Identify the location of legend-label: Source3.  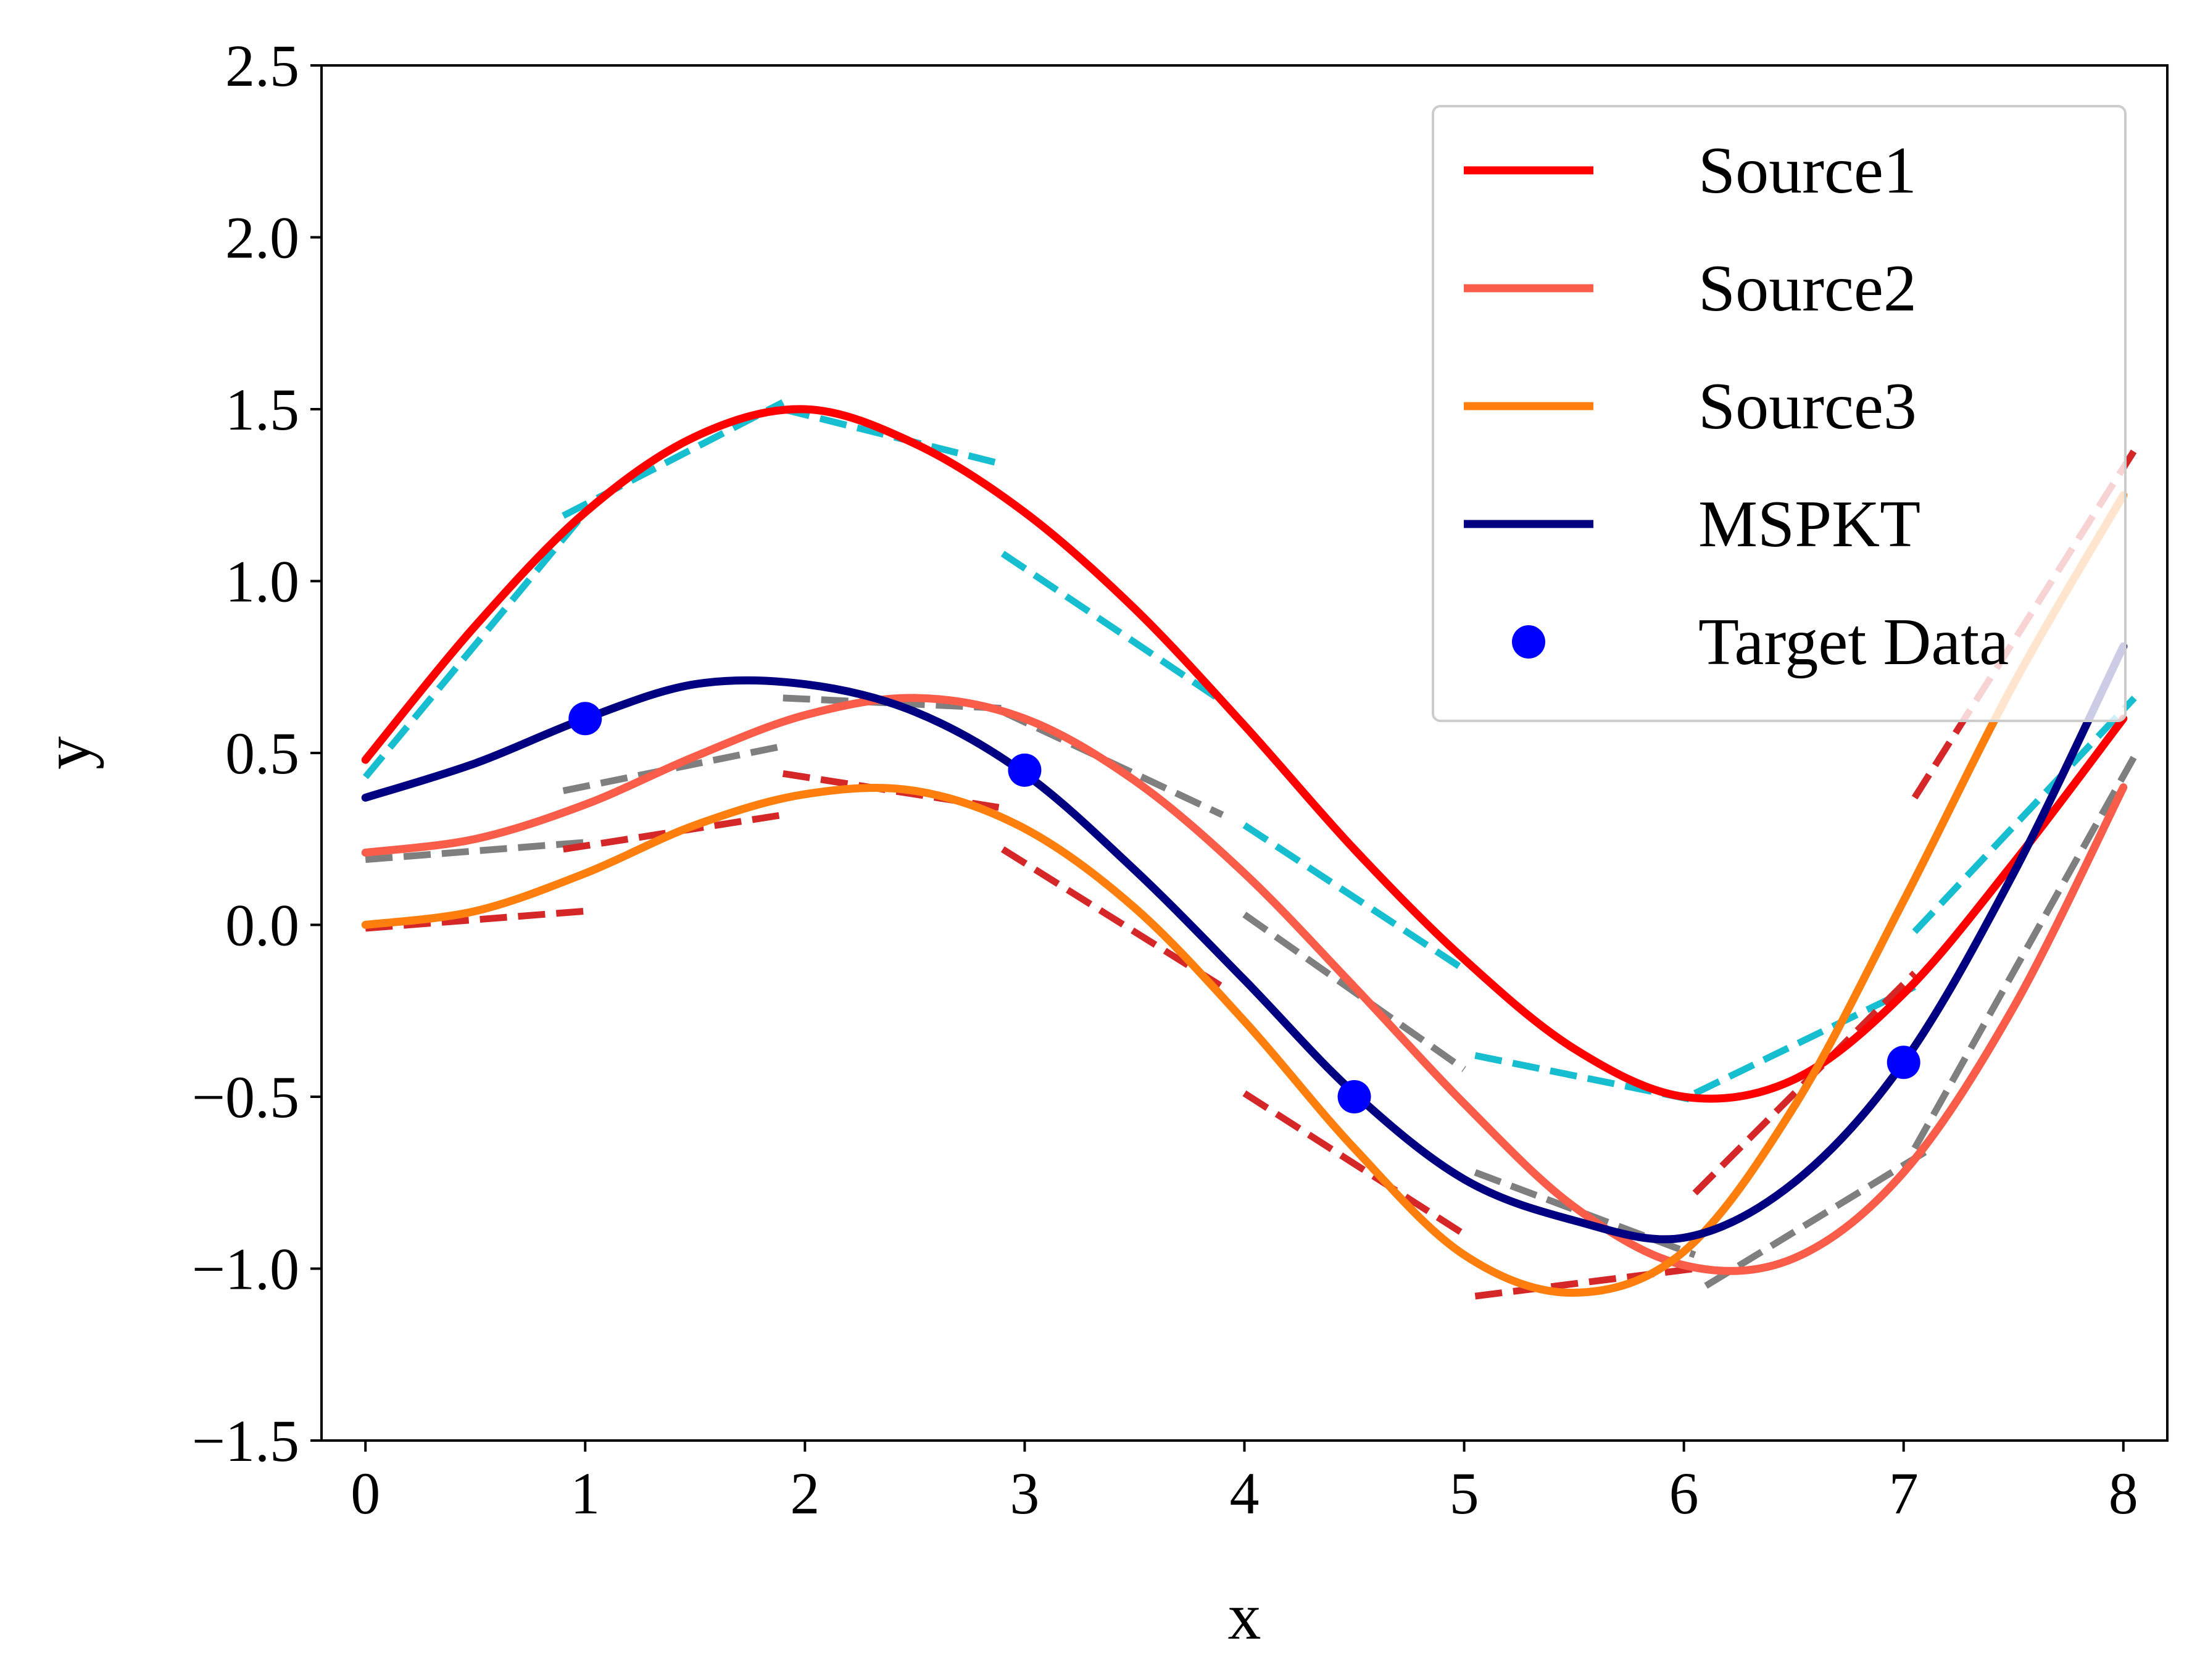
(1808, 406).